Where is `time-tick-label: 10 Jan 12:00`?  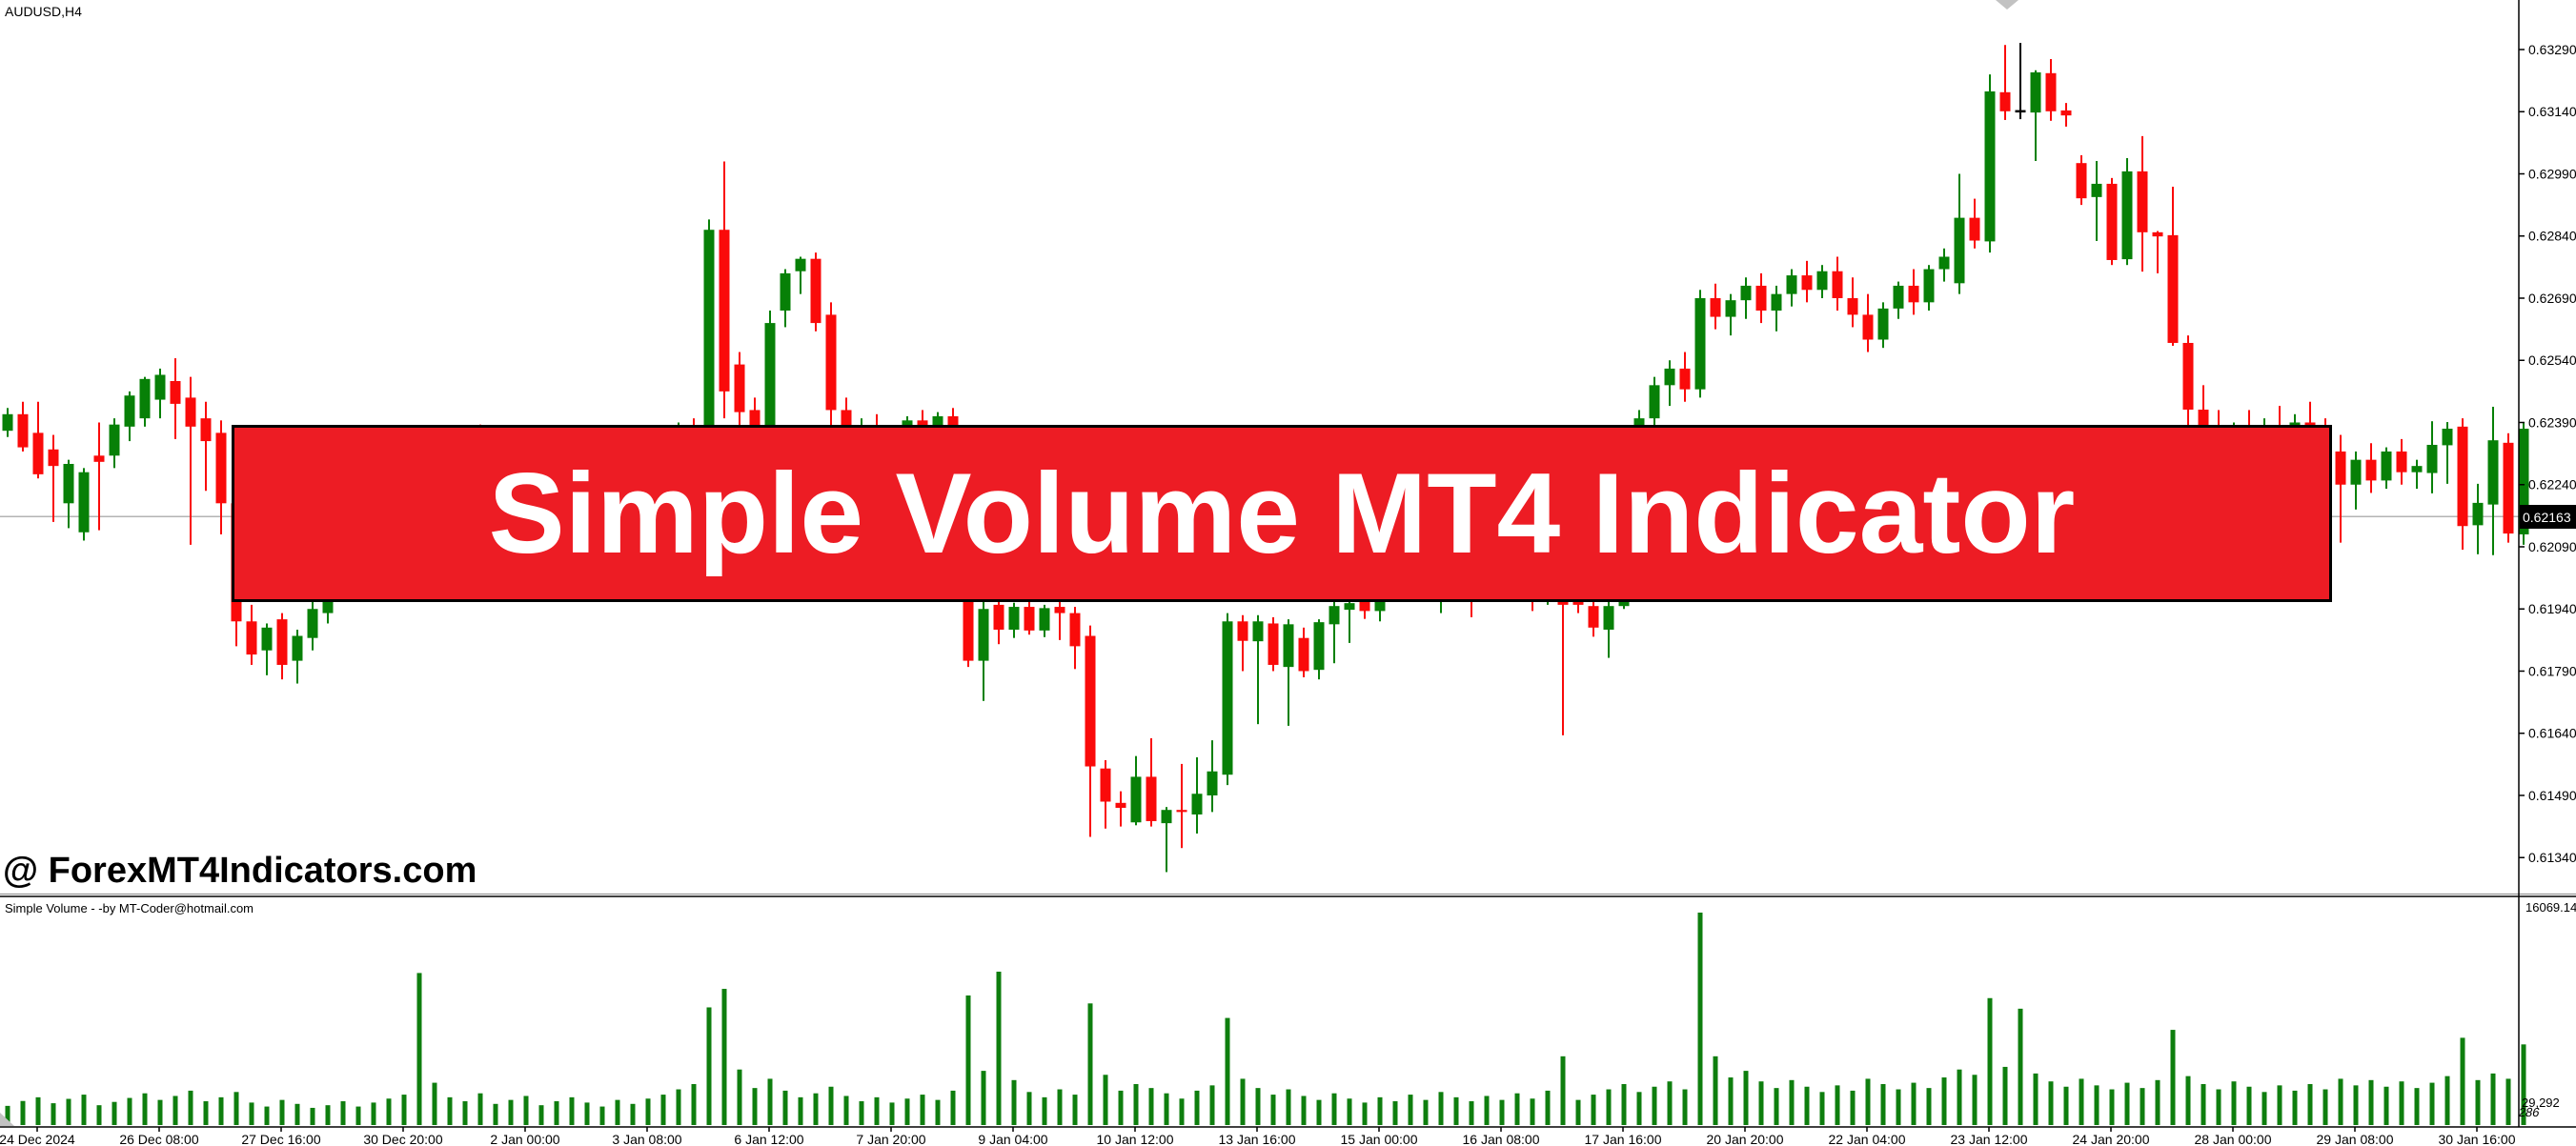 time-tick-label: 10 Jan 12:00 is located at coordinates (1136, 1139).